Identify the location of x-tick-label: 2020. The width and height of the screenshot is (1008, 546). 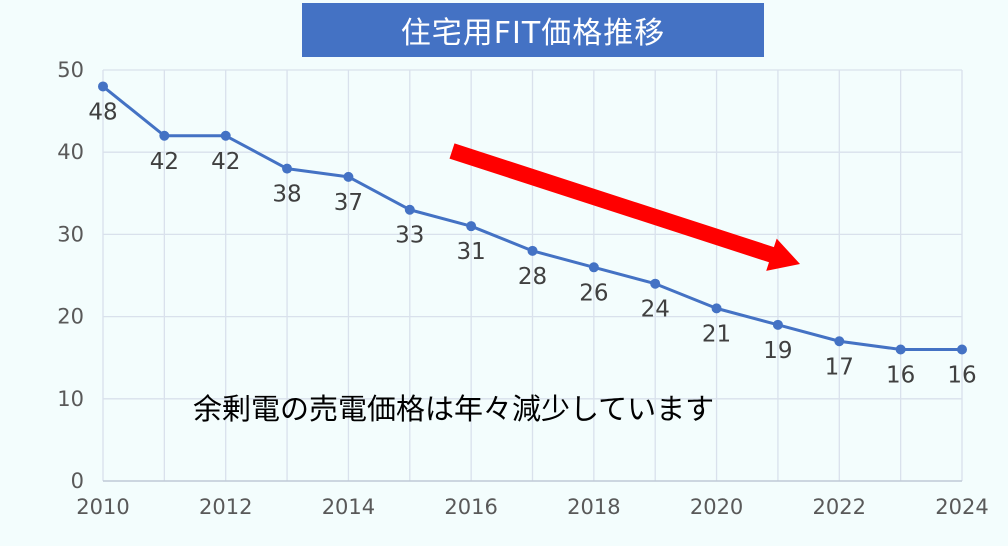
(716, 507).